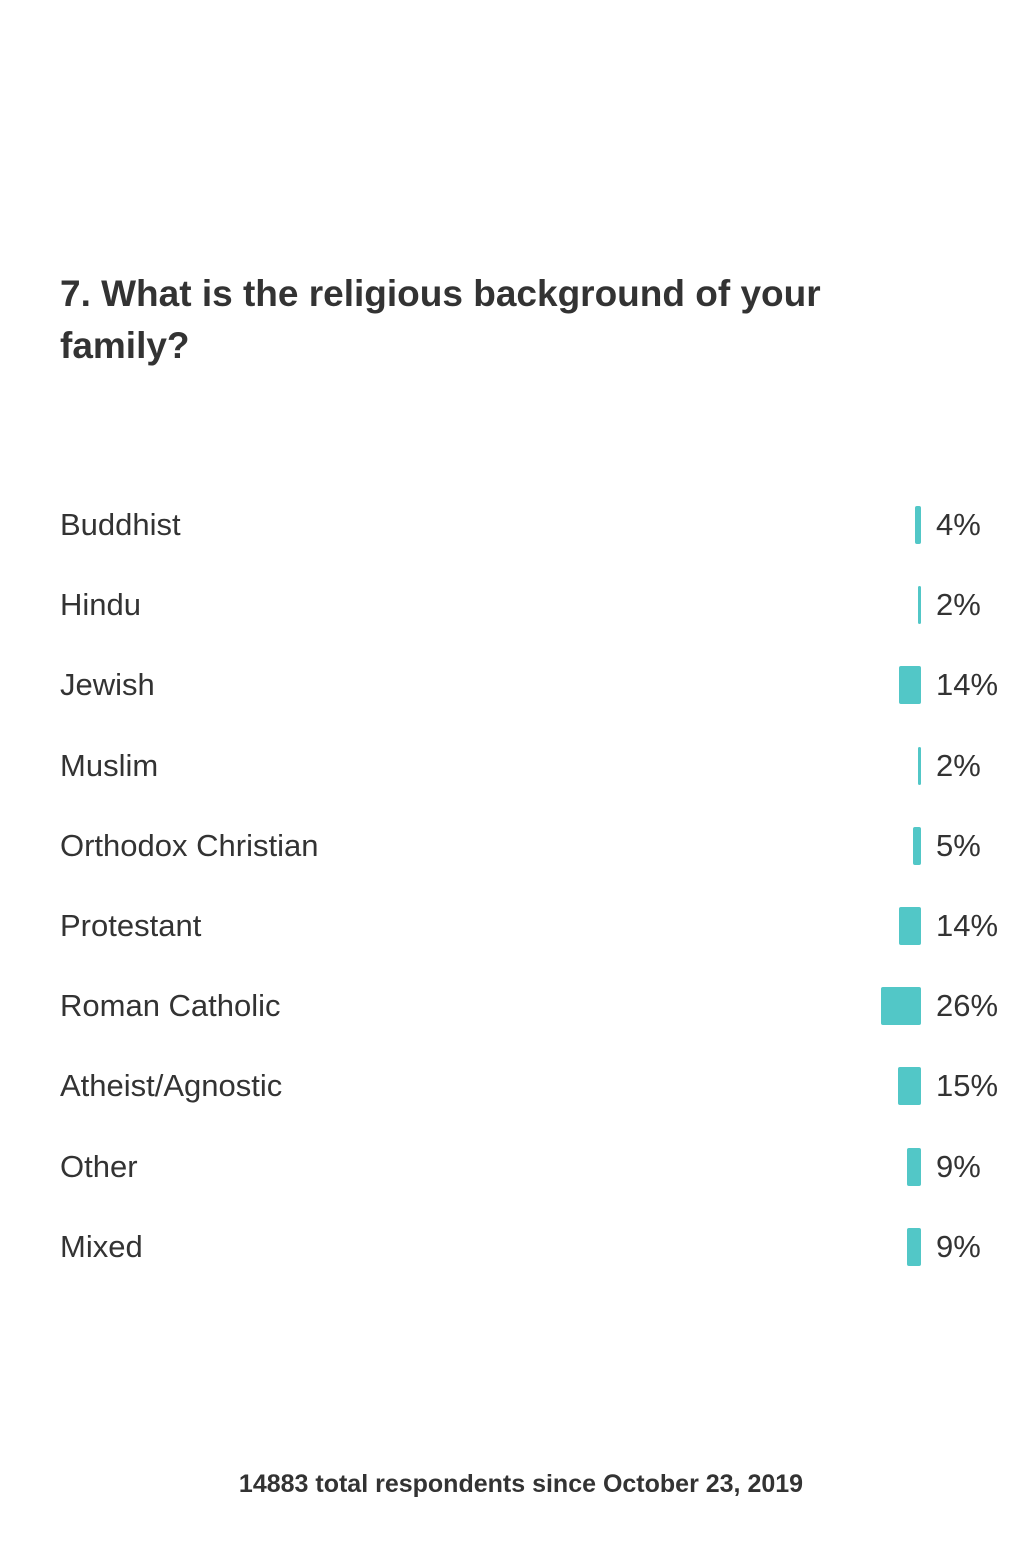 This screenshot has width=1032, height=1564. Describe the element at coordinates (958, 846) in the screenshot. I see `percent-label: 5%` at that location.